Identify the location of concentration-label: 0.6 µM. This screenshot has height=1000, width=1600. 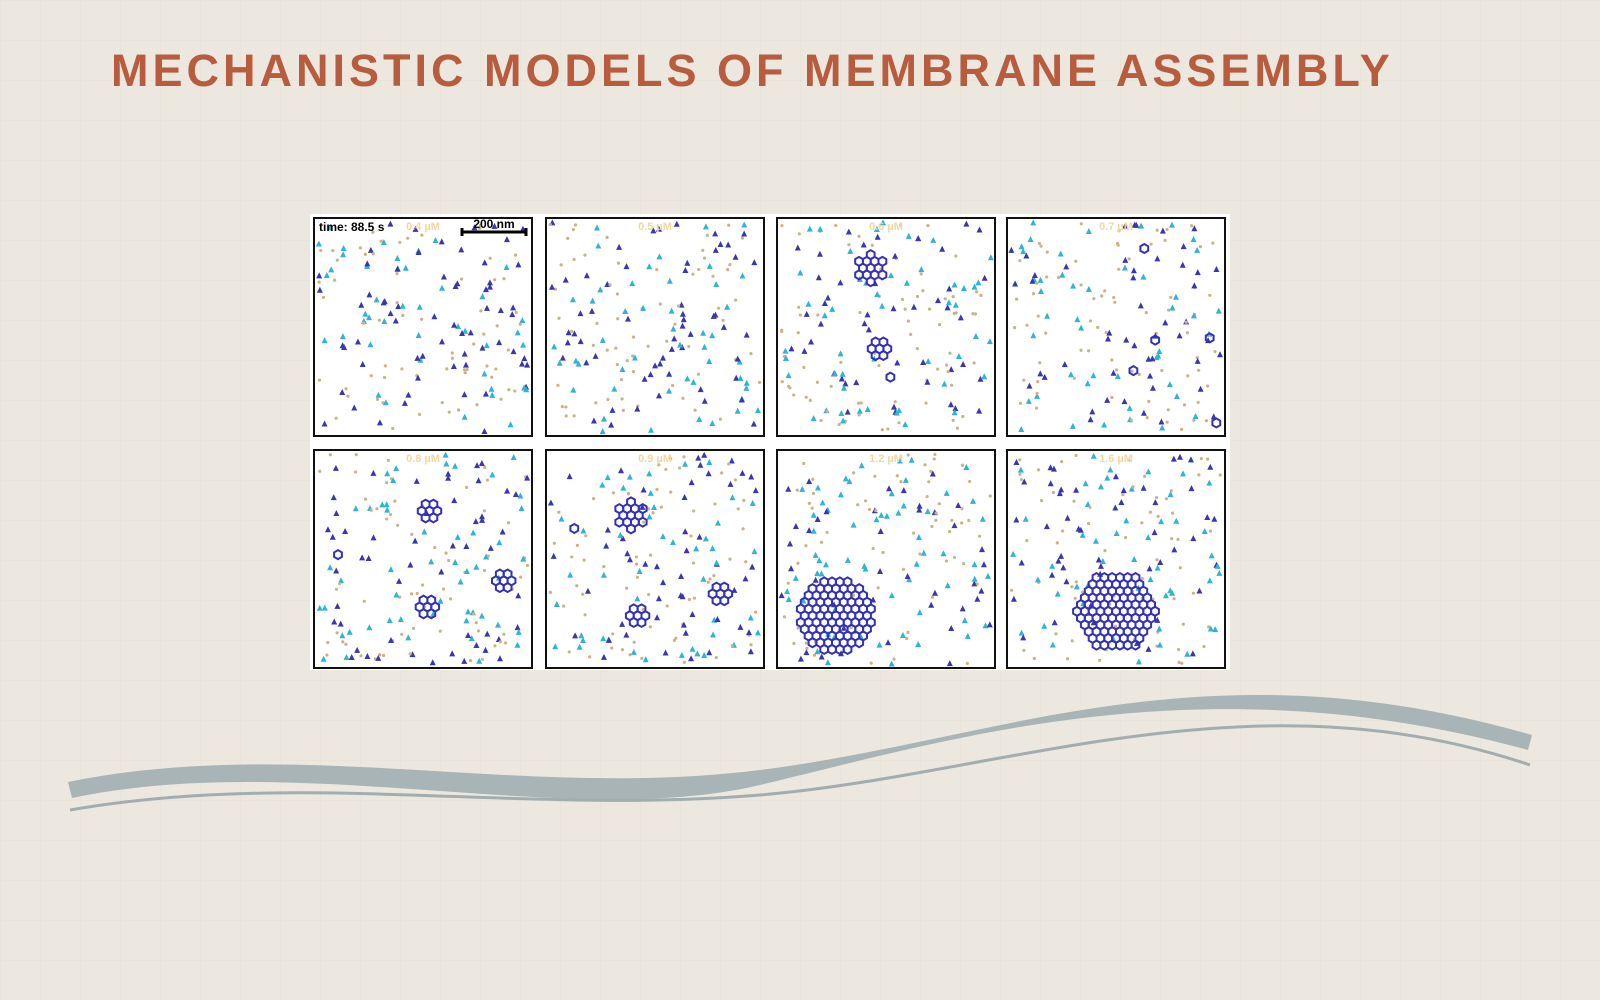
(886, 227).